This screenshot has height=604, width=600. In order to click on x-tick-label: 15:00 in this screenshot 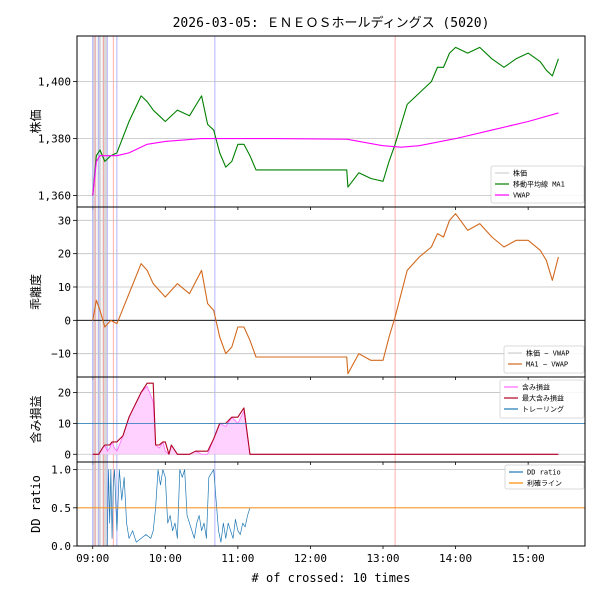, I will do `click(528, 558)`.